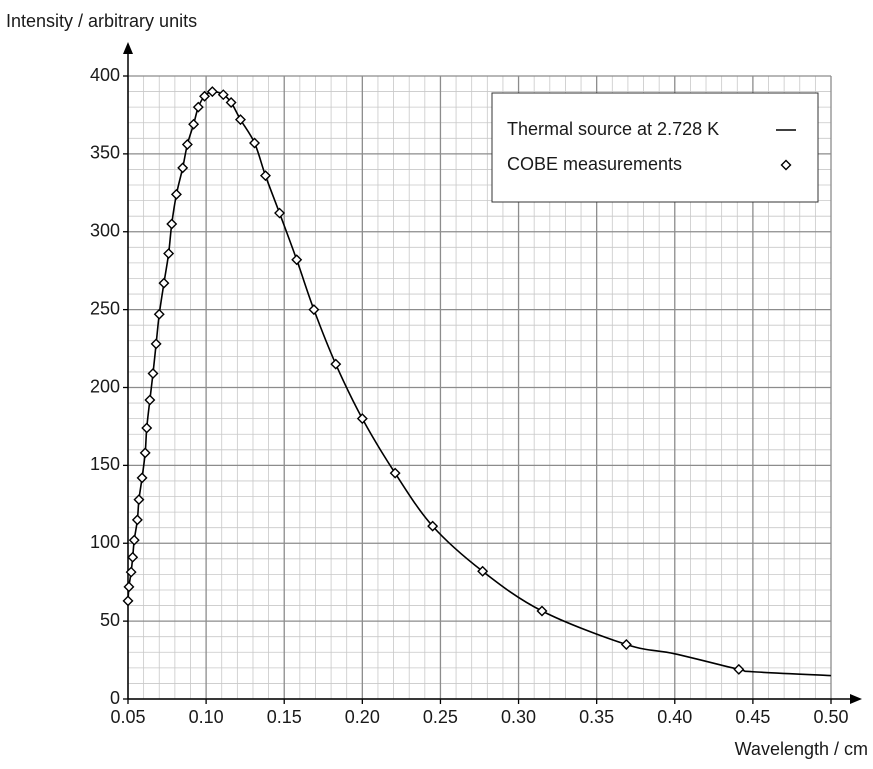  I want to click on y-tick-label: 400, so click(105, 75).